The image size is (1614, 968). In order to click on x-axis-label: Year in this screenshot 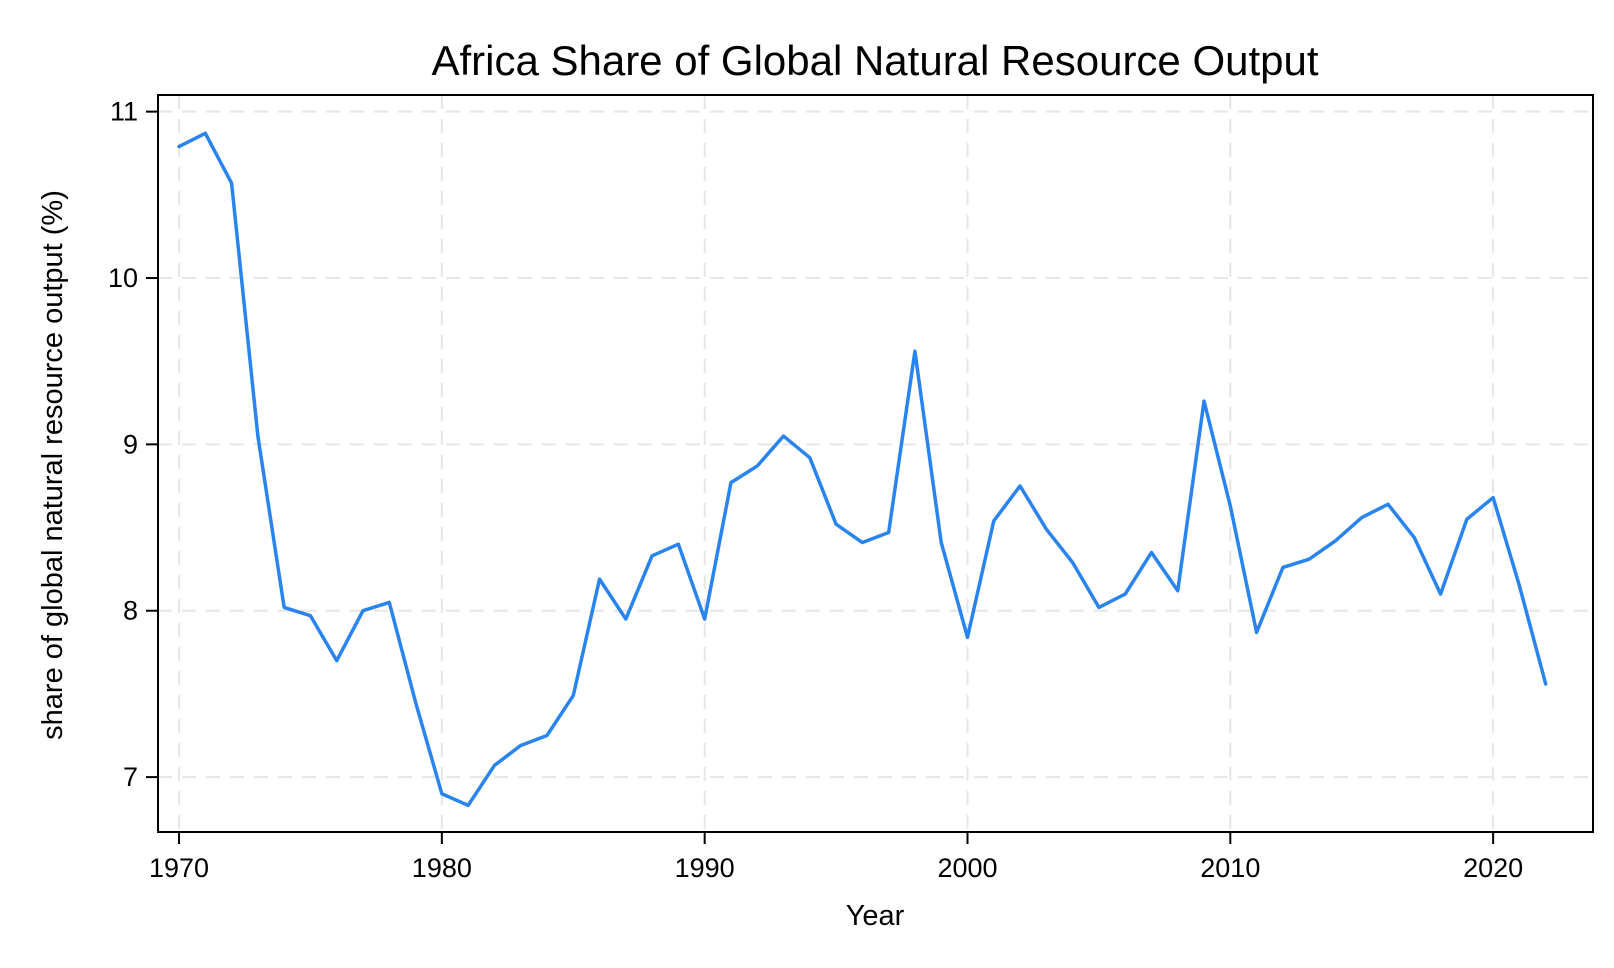, I will do `click(875, 916)`.